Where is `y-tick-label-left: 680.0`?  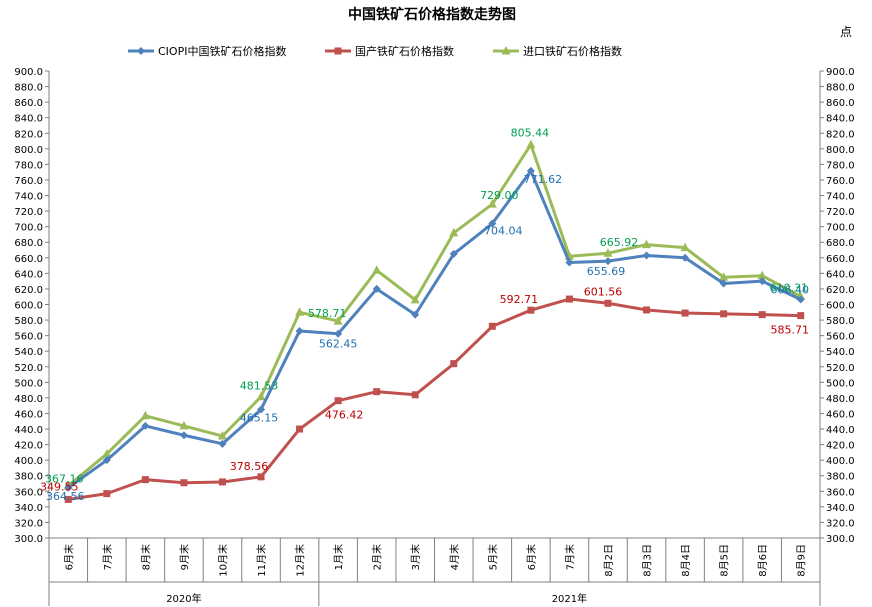 y-tick-label-left: 680.0 is located at coordinates (28, 243).